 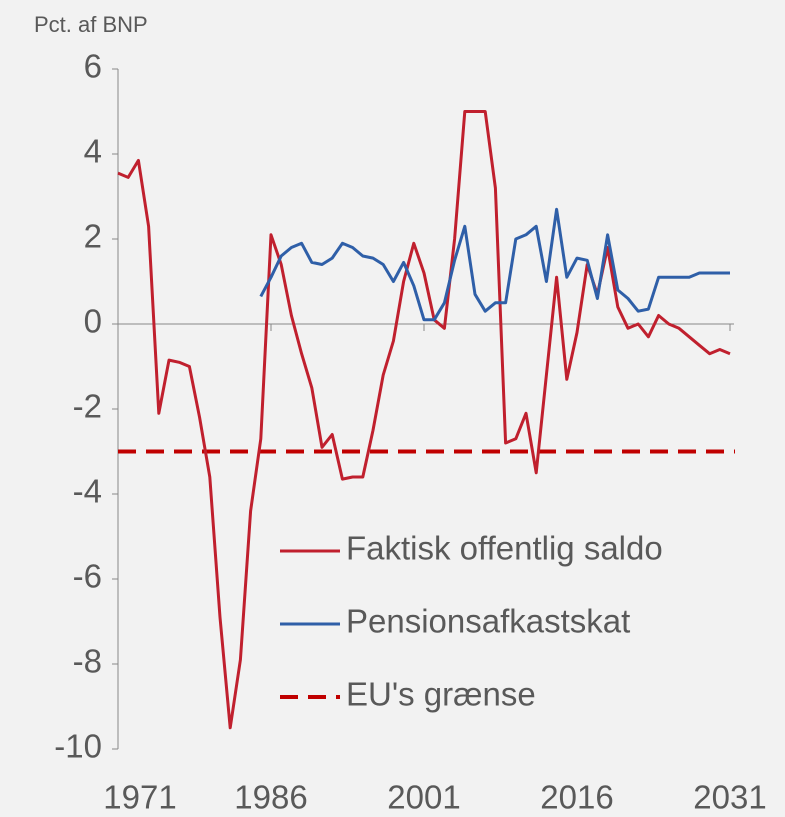 What do you see at coordinates (93, 321) in the screenshot?
I see `y-tick-label: 0` at bounding box center [93, 321].